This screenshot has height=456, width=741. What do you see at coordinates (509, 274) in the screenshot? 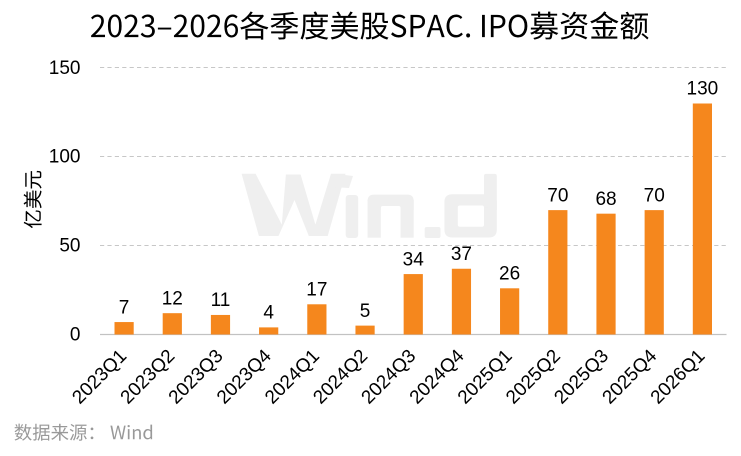
I see `svg-text: 26` at bounding box center [509, 274].